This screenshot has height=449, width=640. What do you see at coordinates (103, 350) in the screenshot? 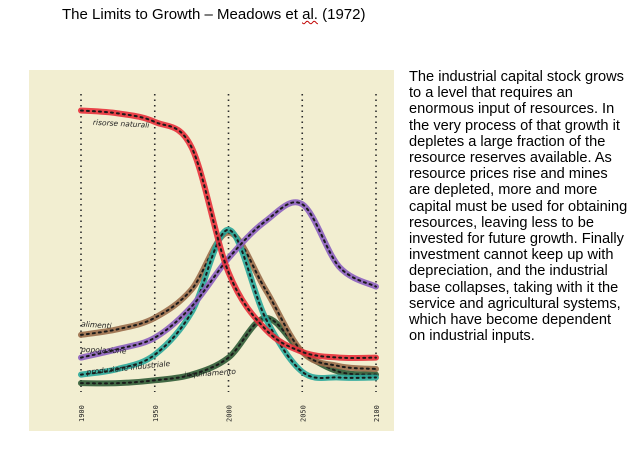
I see `series-label: popolazione` at bounding box center [103, 350].